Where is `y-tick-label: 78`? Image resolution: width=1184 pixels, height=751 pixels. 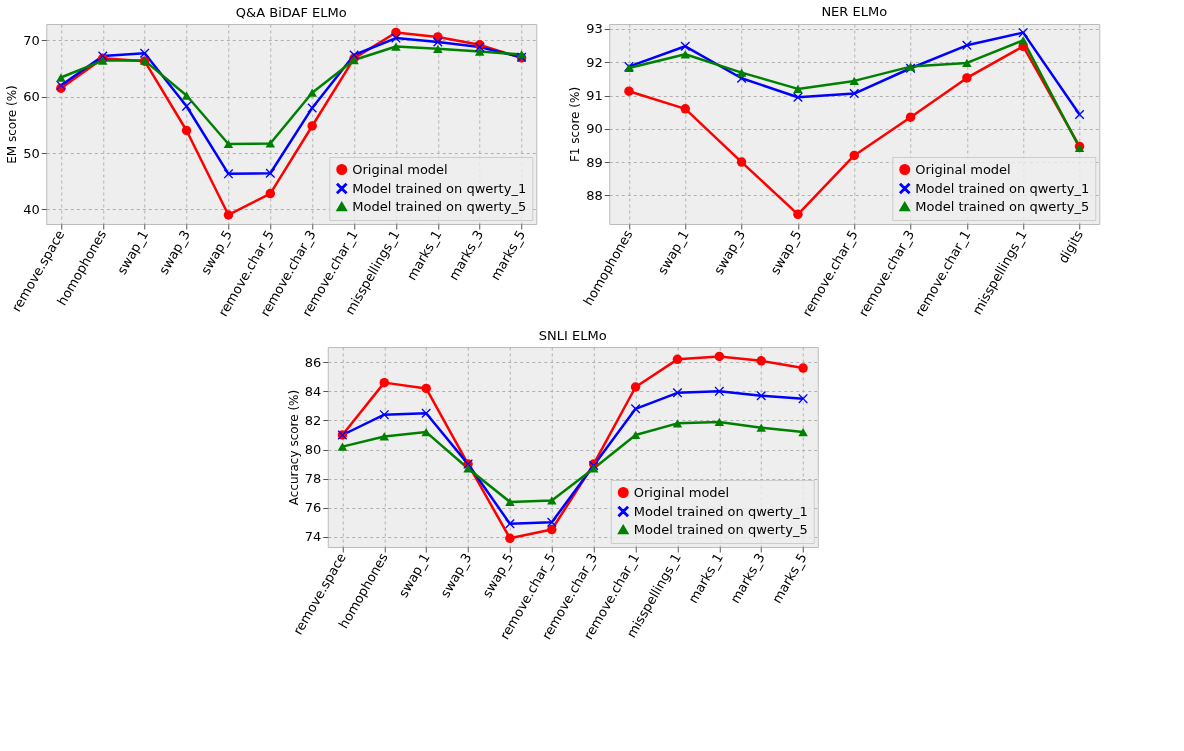 y-tick-label: 78 is located at coordinates (313, 479).